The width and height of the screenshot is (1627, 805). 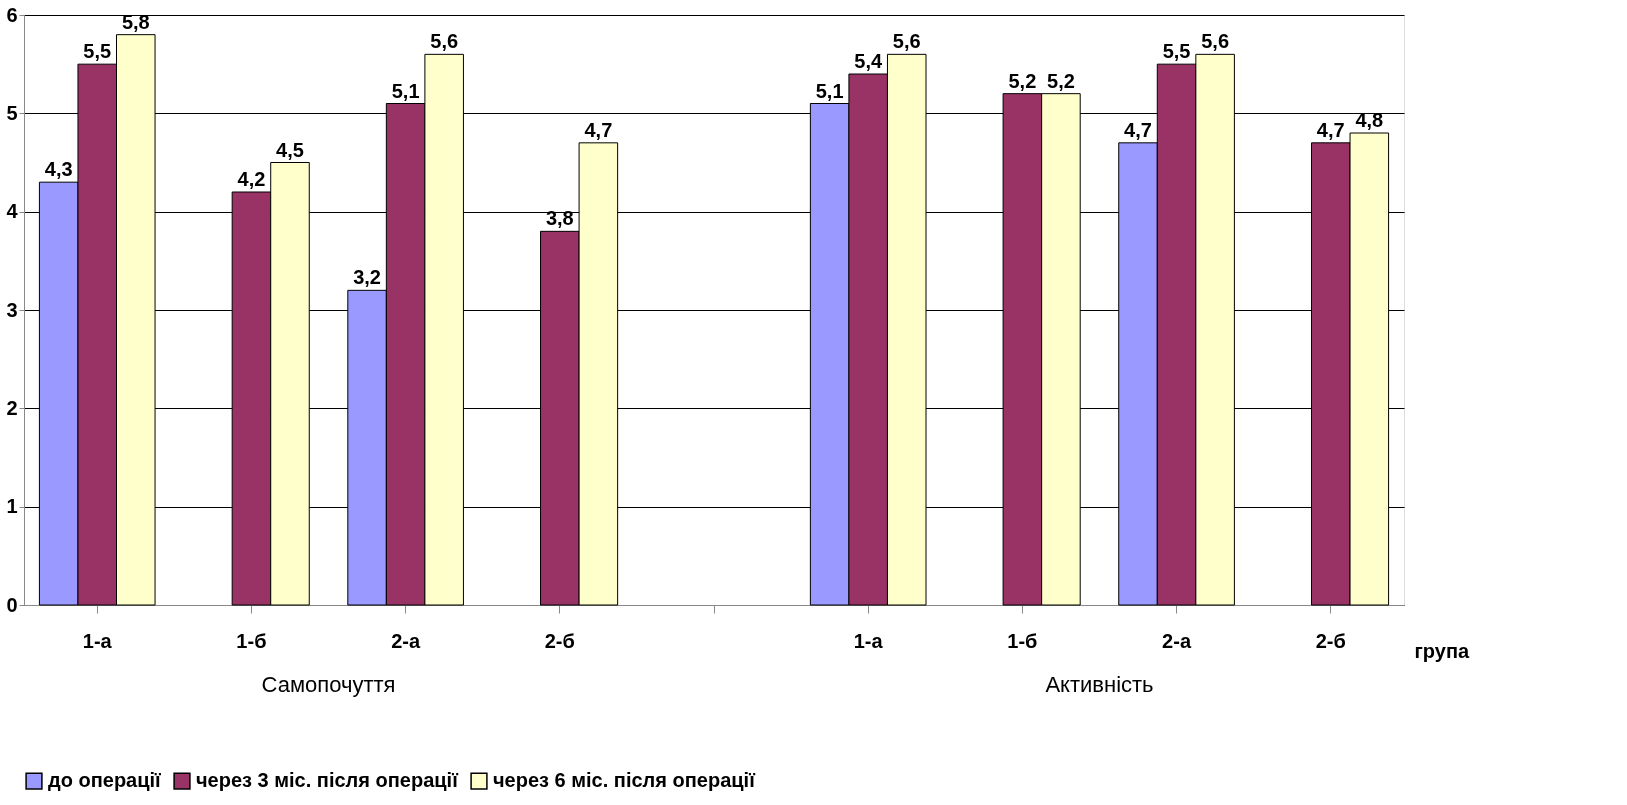 I want to click on data-label: 4,2, so click(x=251, y=179).